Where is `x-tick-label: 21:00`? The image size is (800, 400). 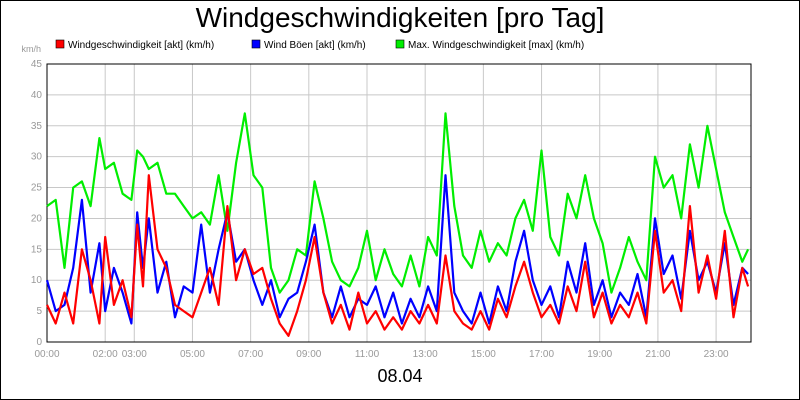
x-tick-label: 21:00 is located at coordinates (657, 354).